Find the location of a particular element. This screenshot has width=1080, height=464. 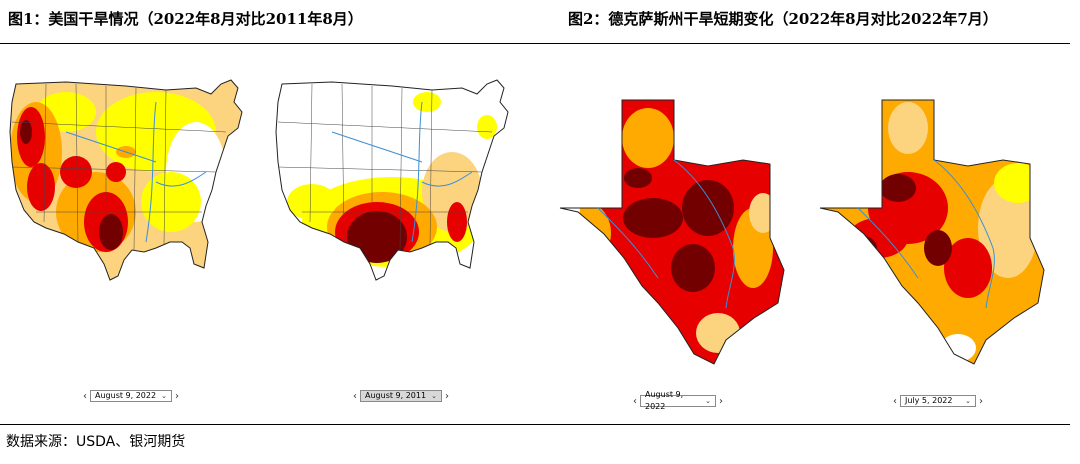

us-drought-map-2022 is located at coordinates (126, 180).